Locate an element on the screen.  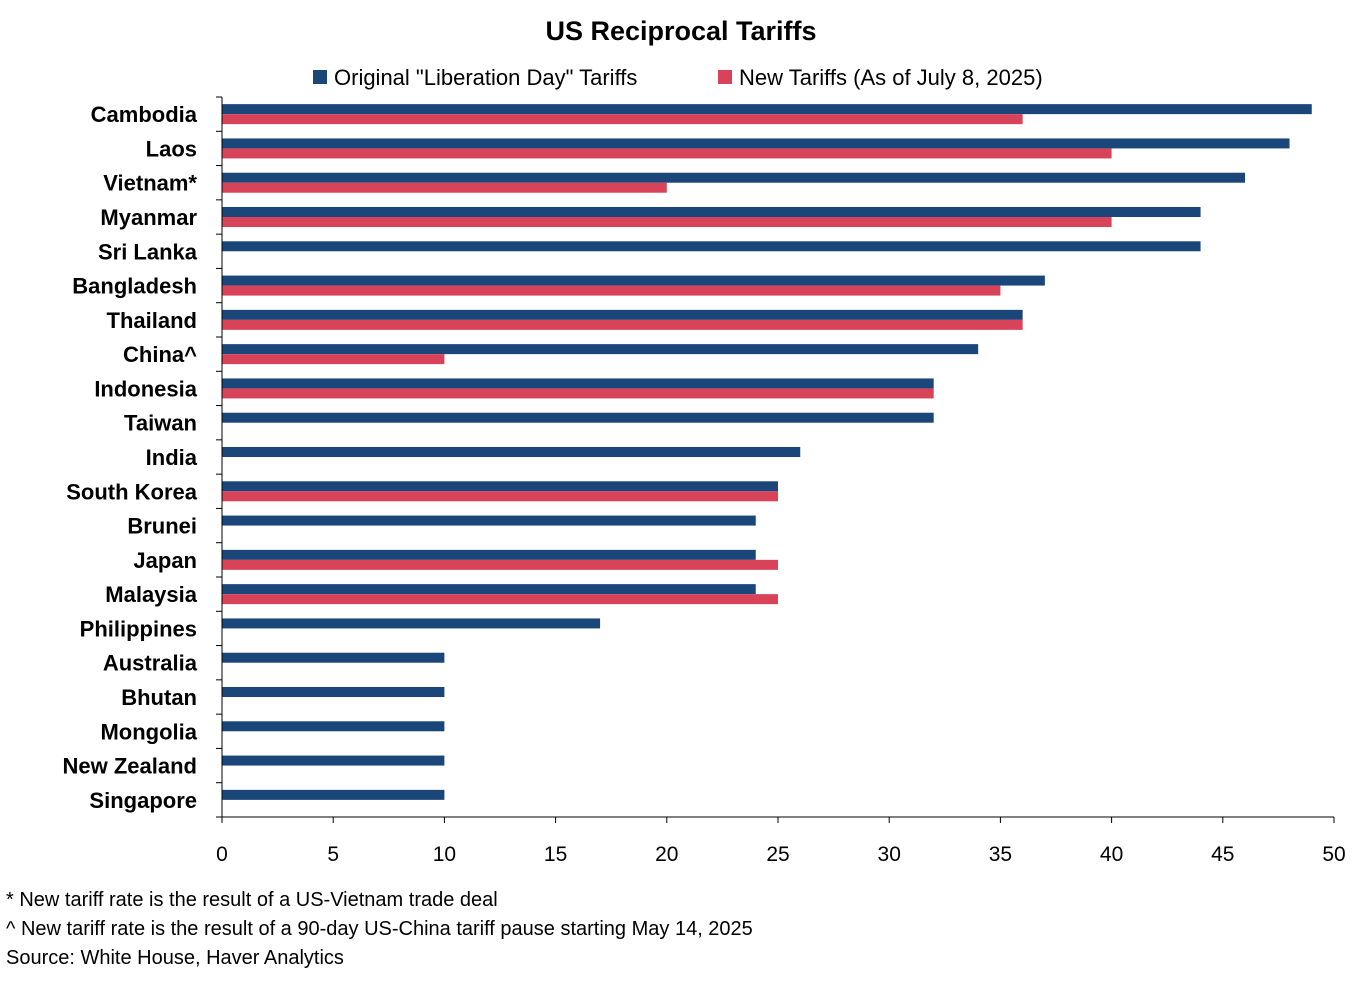
category-label: Sri Lanka is located at coordinates (148, 251).